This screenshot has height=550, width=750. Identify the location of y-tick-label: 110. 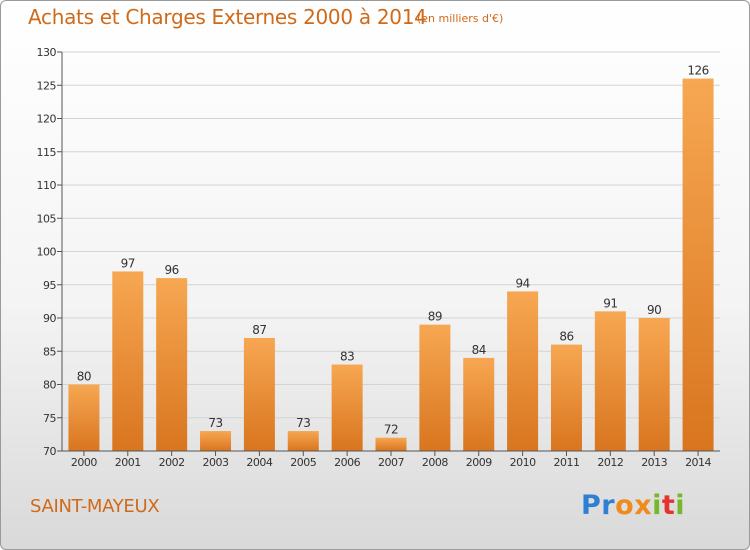
(47, 185).